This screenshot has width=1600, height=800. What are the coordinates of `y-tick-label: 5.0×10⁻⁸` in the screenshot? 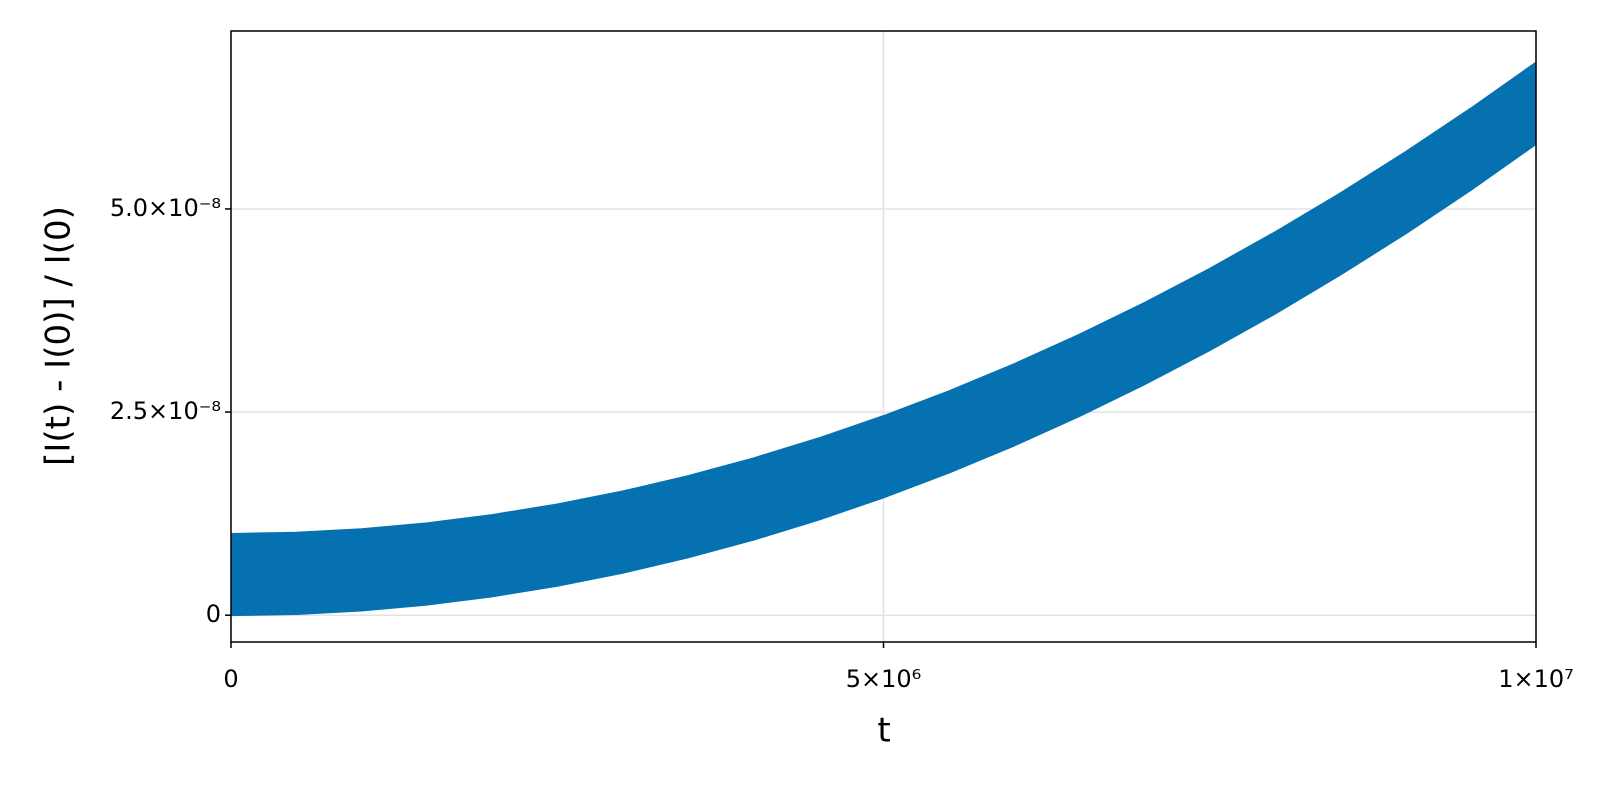 It's located at (165, 208).